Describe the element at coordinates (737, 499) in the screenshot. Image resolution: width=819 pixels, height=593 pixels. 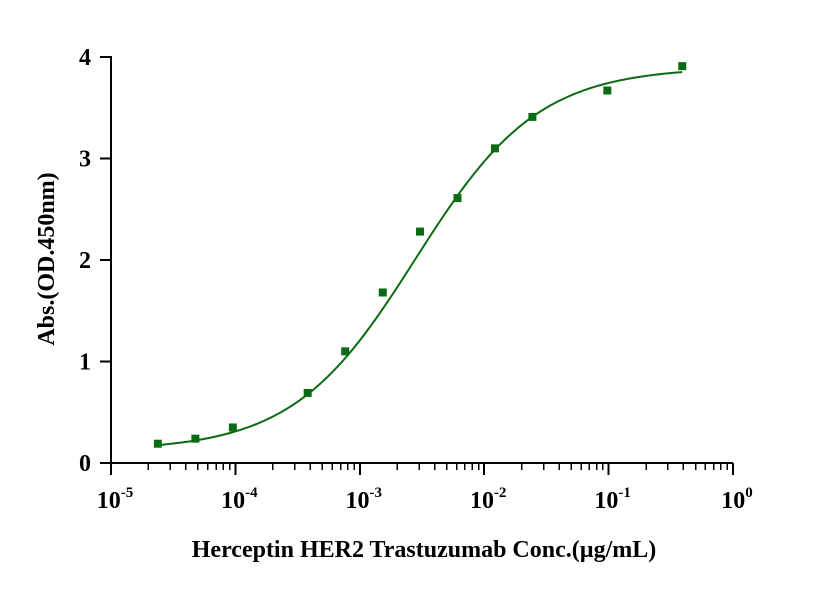
I see `x-tick-label: 10⁰` at that location.